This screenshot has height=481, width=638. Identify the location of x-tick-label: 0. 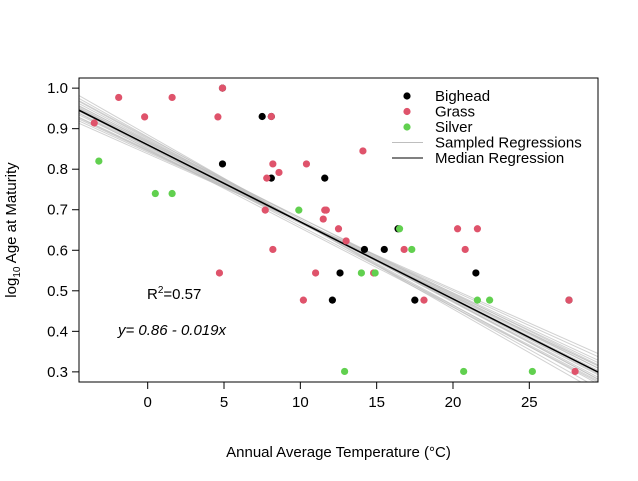
(148, 402).